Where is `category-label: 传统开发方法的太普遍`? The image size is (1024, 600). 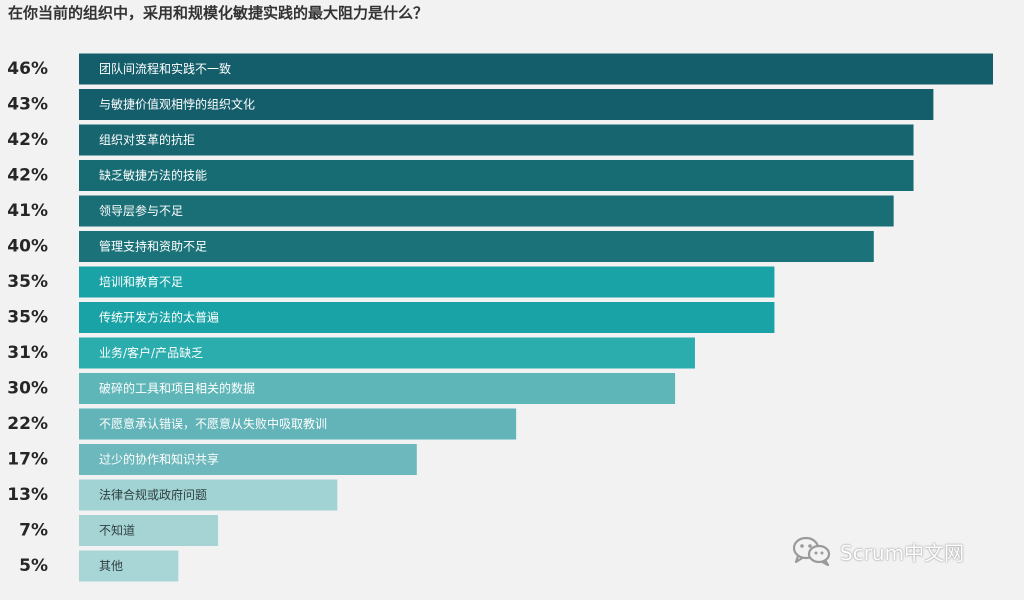 category-label: 传统开发方法的太普遍 is located at coordinates (159, 317).